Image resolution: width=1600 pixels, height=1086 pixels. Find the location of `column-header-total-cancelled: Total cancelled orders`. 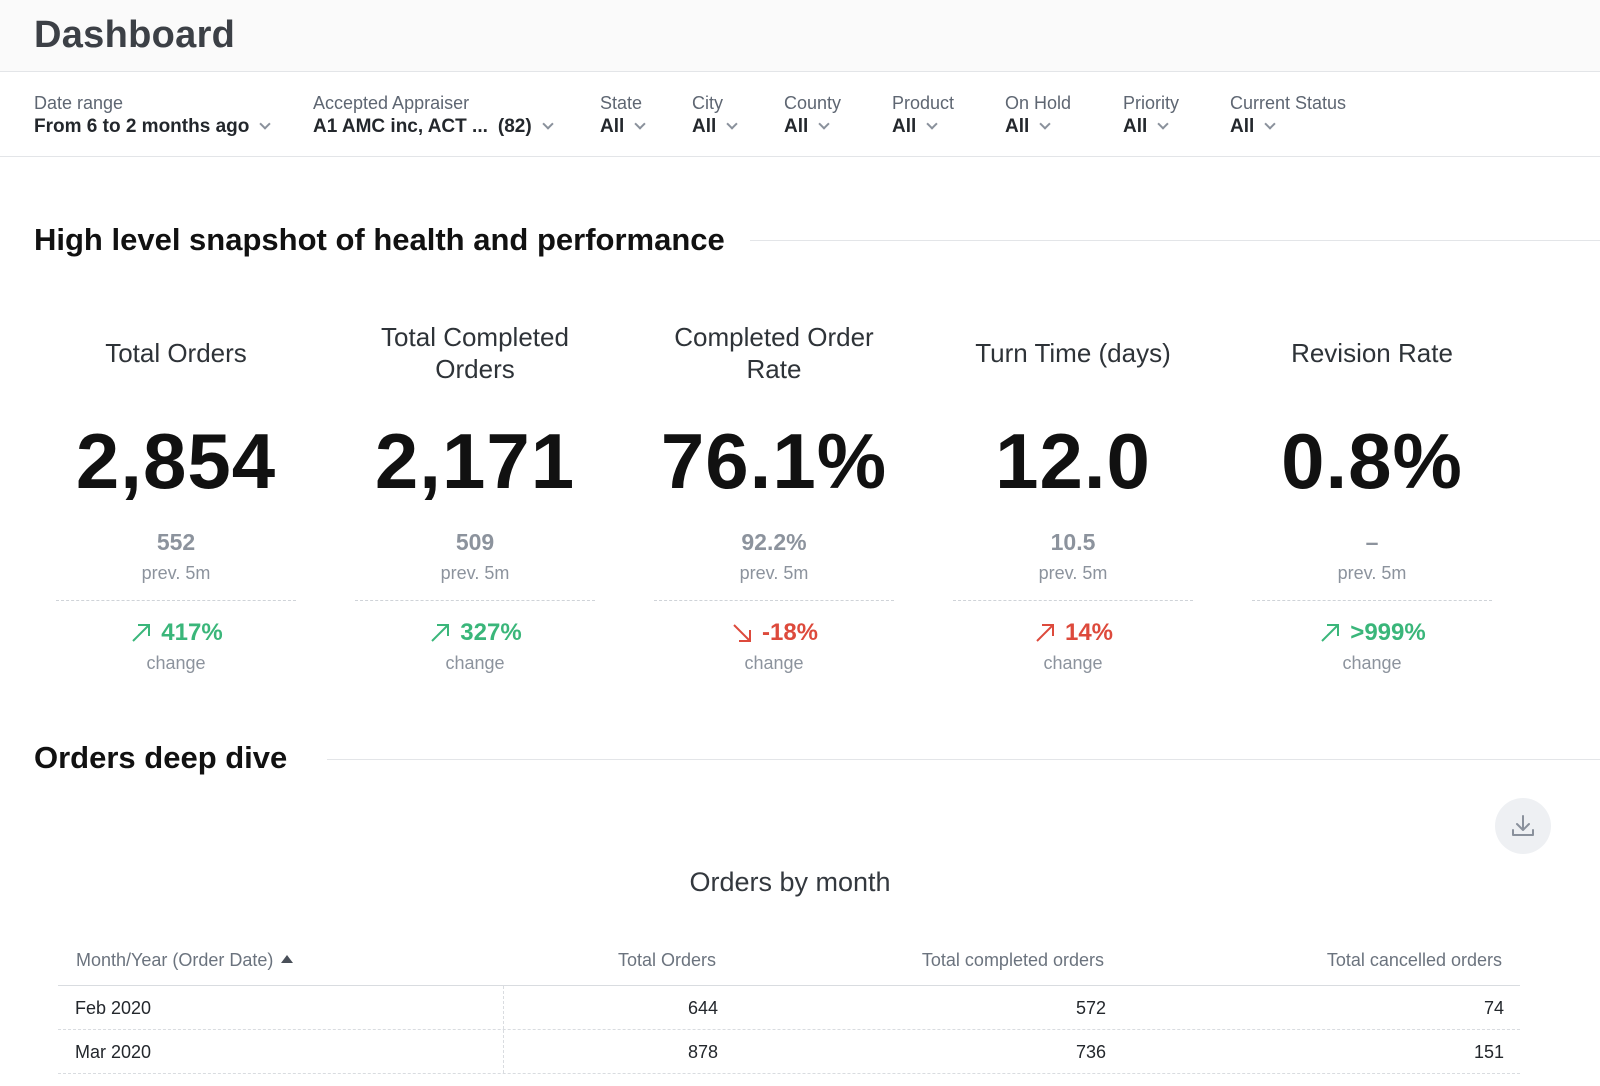

column-header-total-cancelled: Total cancelled orders is located at coordinates (1414, 960).